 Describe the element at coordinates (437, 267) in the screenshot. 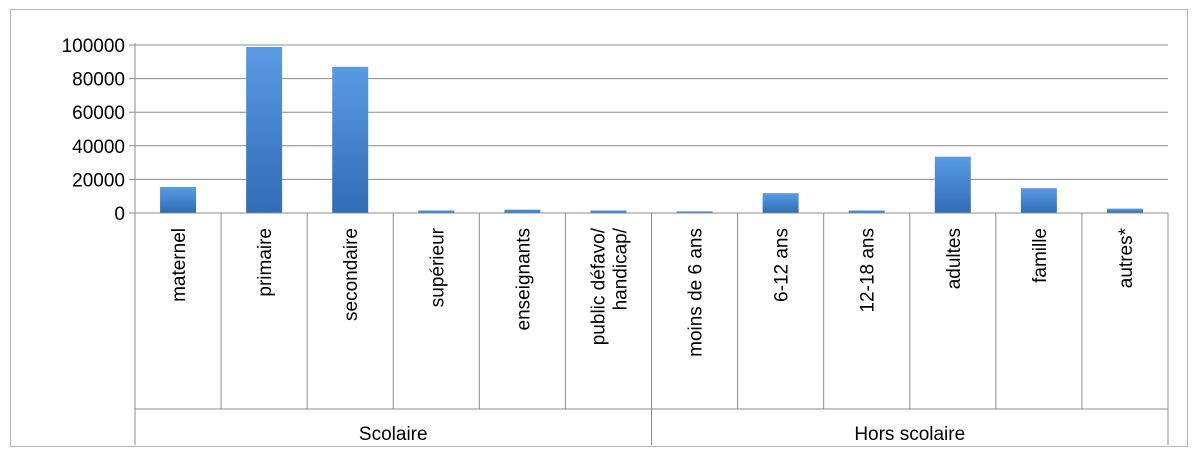

I see `category-label: supérieur` at that location.